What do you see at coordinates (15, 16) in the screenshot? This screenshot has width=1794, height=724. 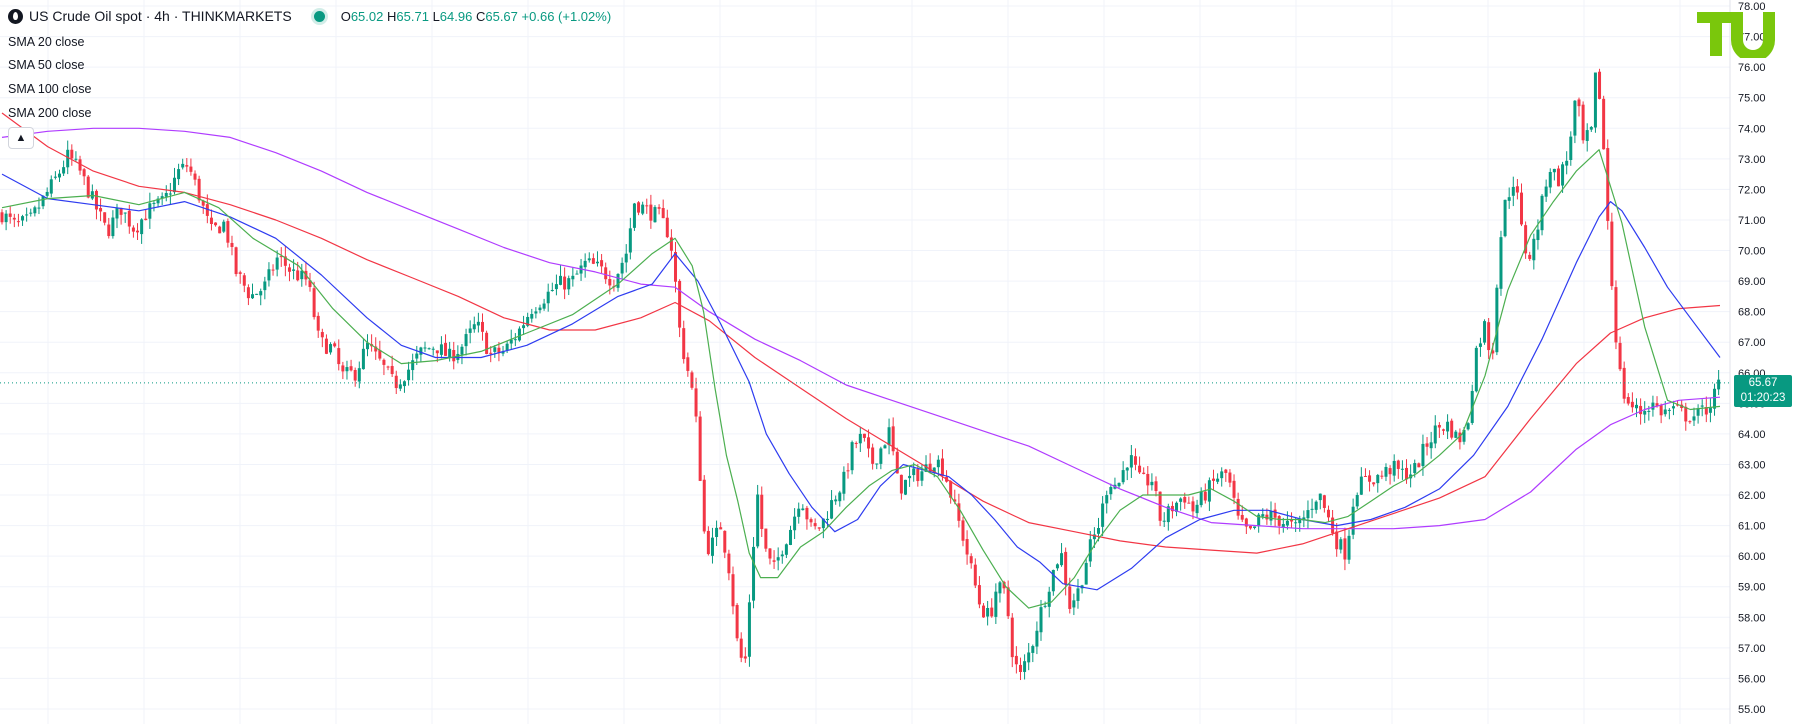 I see `oil-drop-icon` at bounding box center [15, 16].